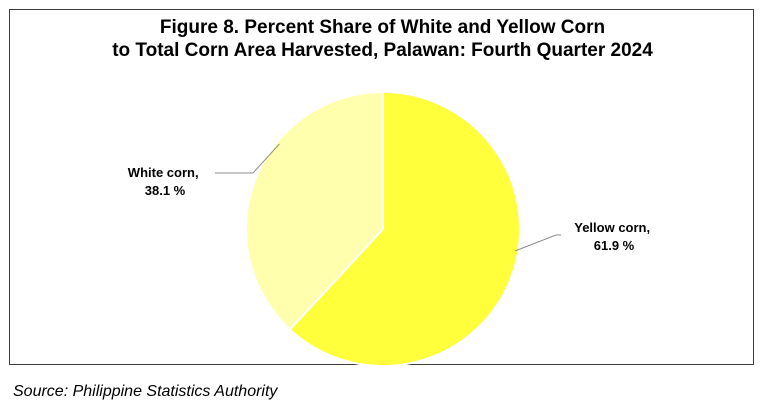 The height and width of the screenshot is (415, 771). I want to click on pie-slice-white-corn, so click(314, 210).